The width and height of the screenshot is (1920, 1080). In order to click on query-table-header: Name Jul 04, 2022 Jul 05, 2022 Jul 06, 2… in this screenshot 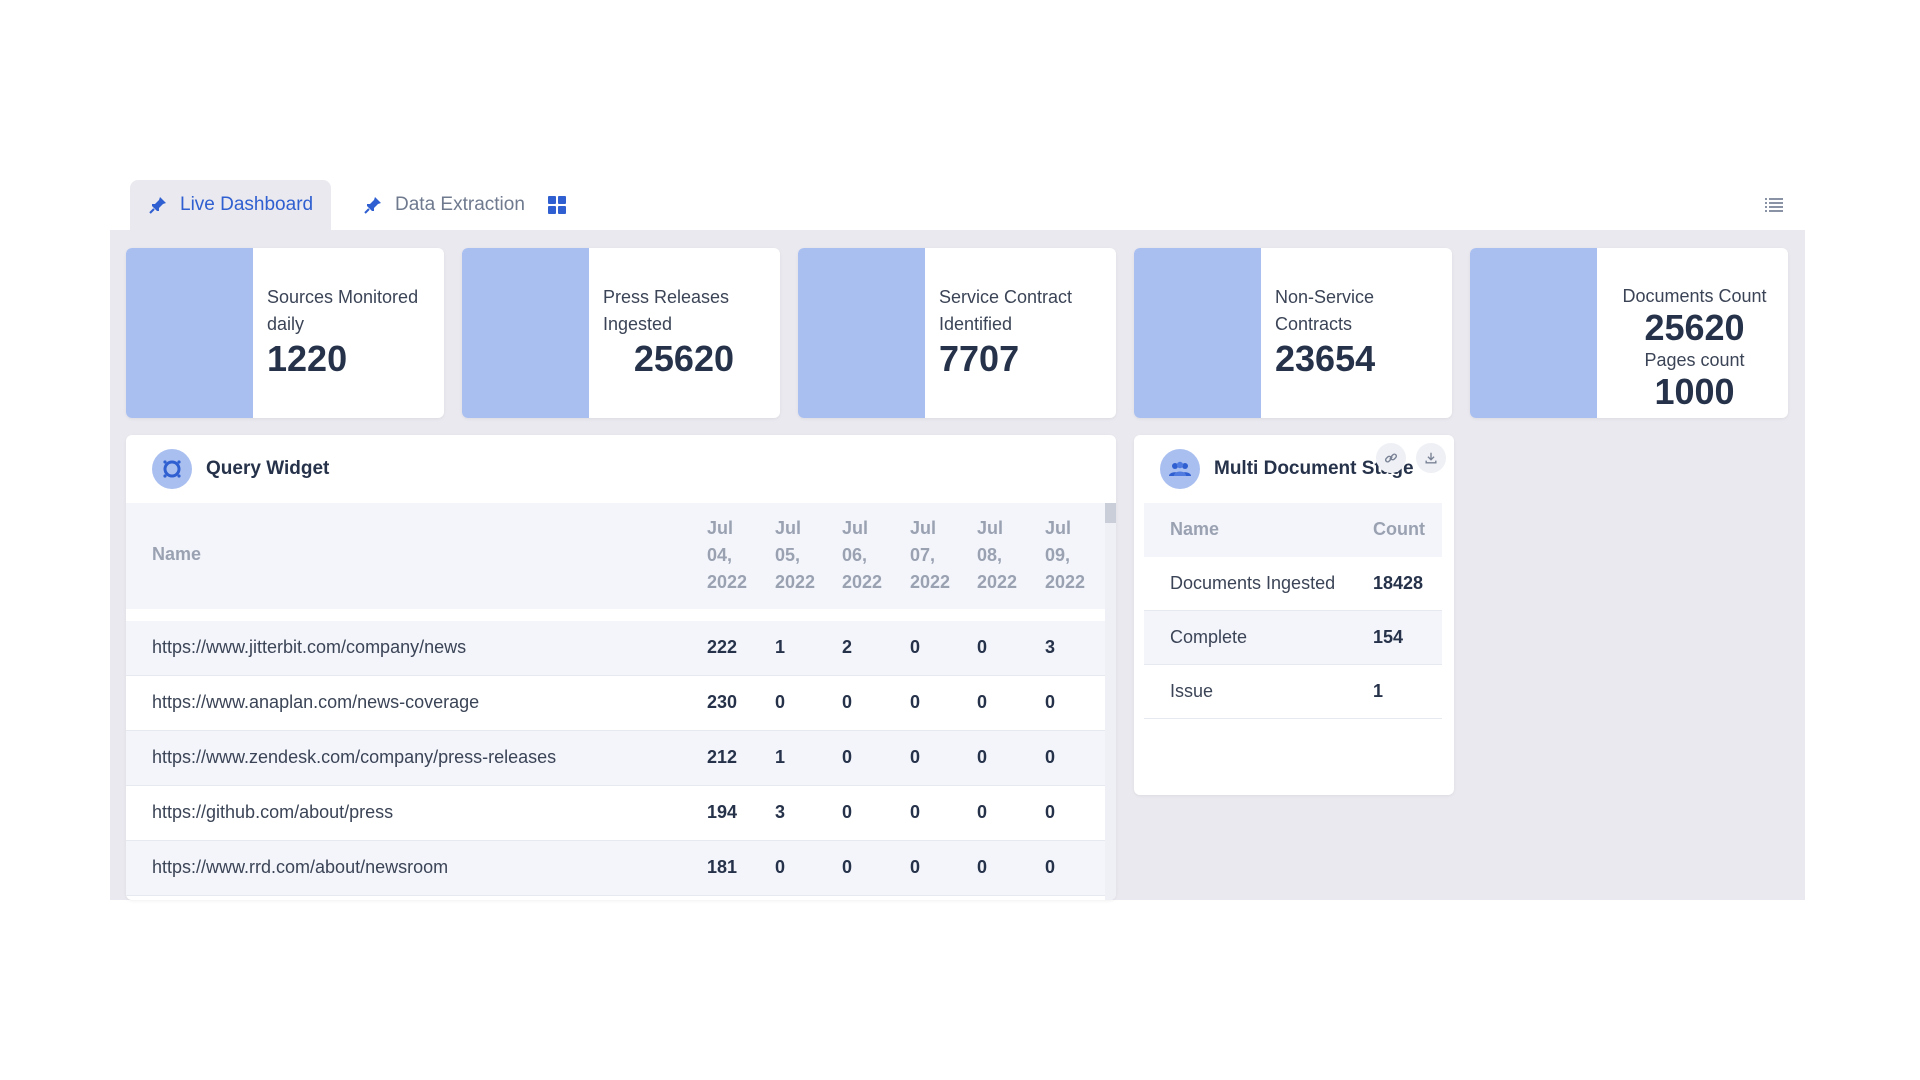, I will do `click(615, 556)`.